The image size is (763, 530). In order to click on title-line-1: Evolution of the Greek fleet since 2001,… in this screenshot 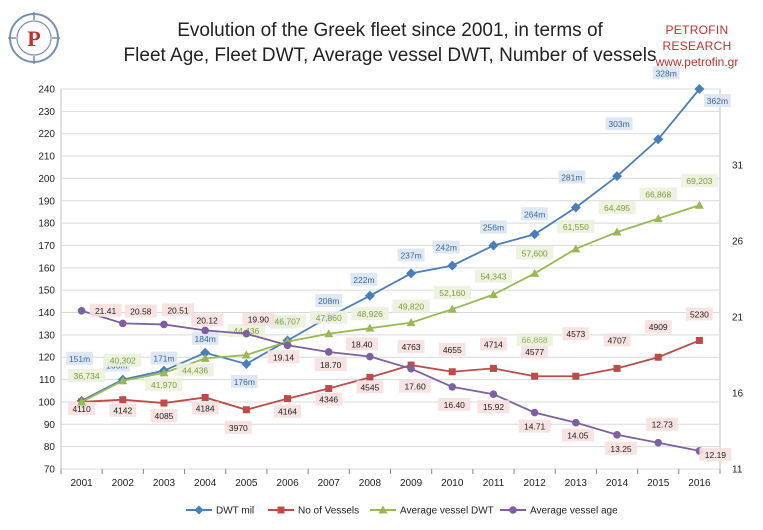, I will do `click(390, 30)`.